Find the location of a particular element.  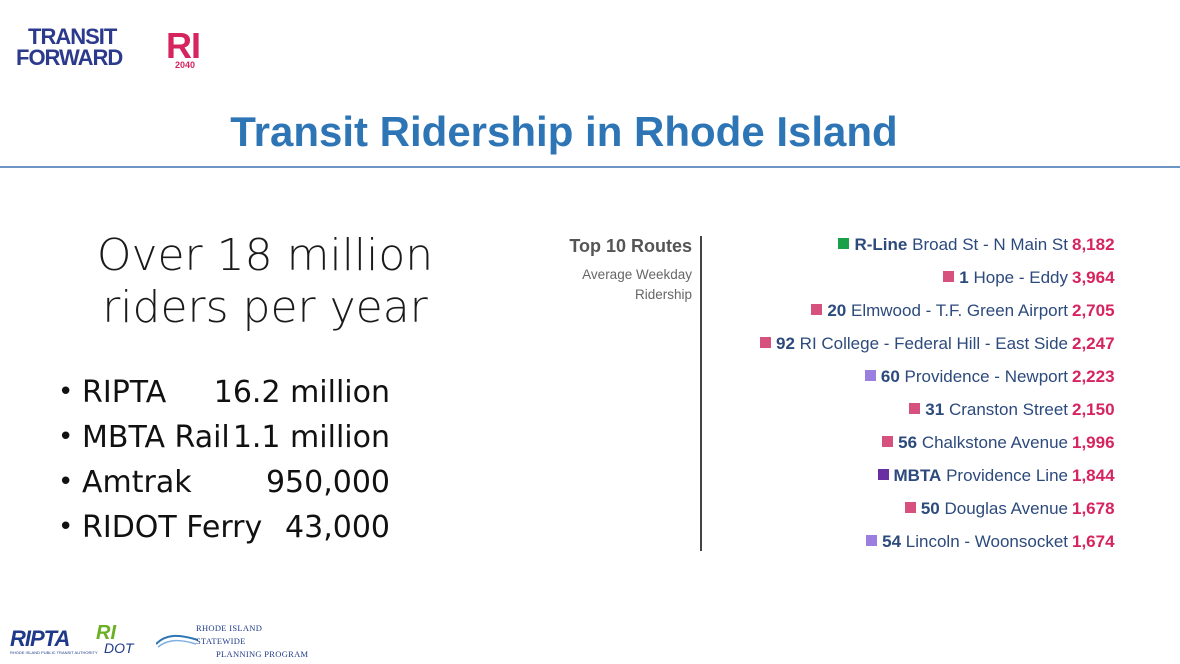

transit-forward-logo: TRANSIT FORWARD RI 2040 is located at coordinates (108, 48).